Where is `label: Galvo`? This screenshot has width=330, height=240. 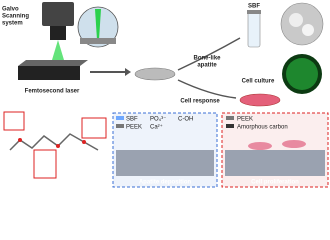
label: Galvo is located at coordinates (10, 10).